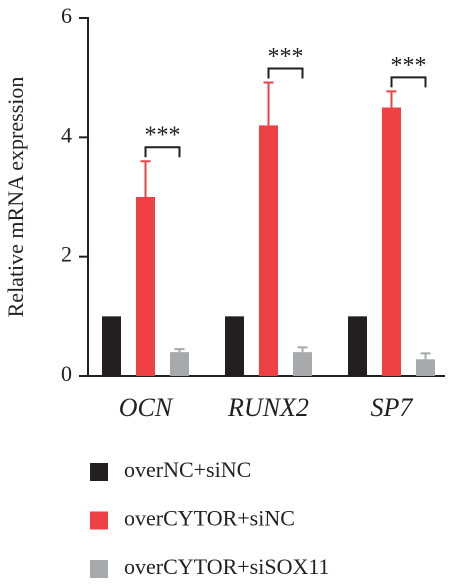  Describe the element at coordinates (392, 407) in the screenshot. I see `x-tick-label: SP7` at that location.